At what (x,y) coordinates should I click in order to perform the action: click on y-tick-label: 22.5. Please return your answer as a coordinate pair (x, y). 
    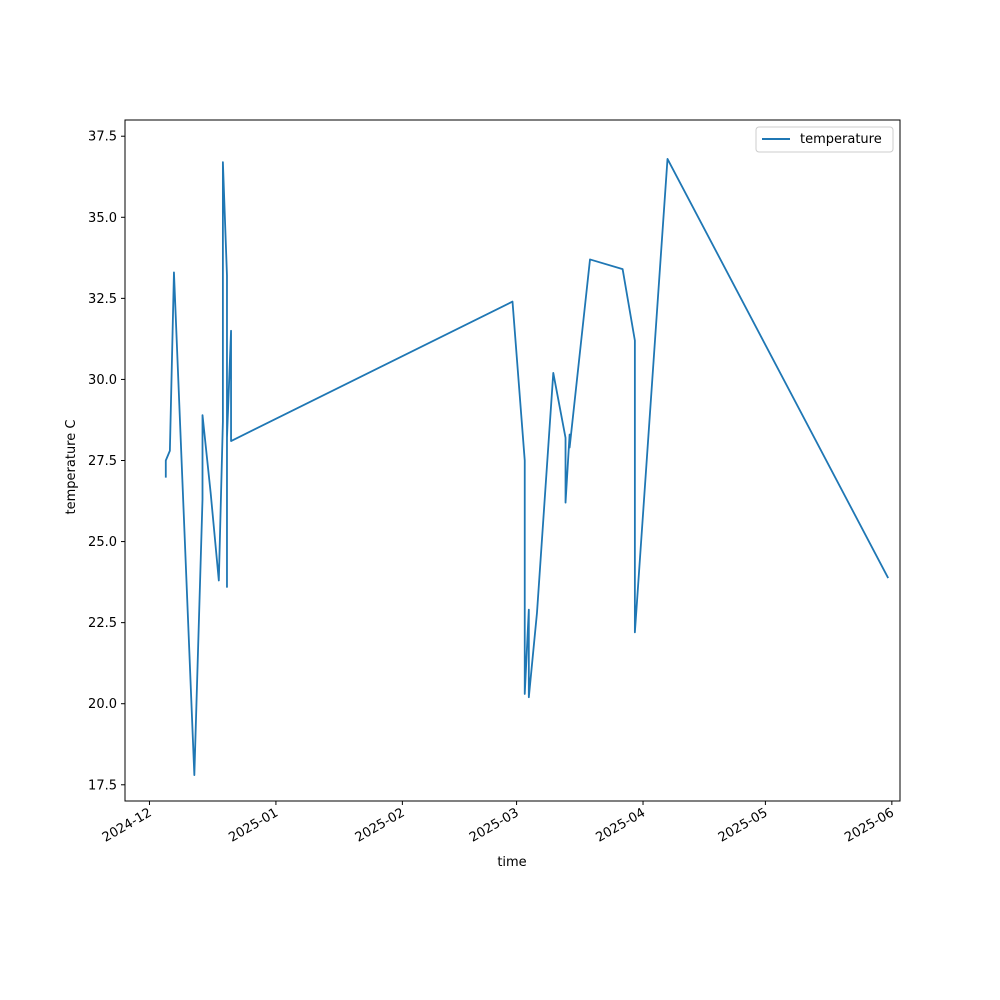
    Looking at the image, I should click on (102, 623).